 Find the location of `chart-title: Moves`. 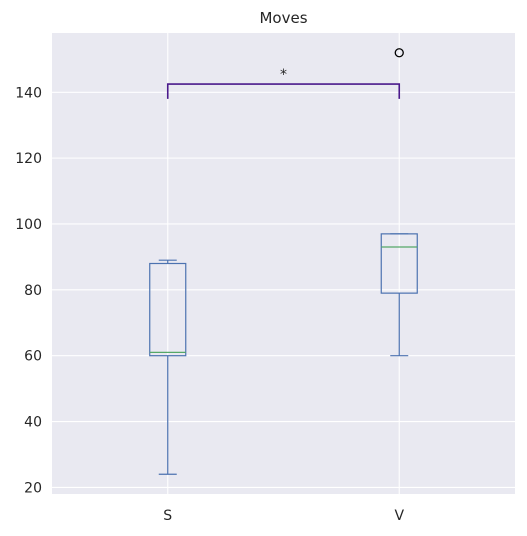

chart-title: Moves is located at coordinates (283, 18).